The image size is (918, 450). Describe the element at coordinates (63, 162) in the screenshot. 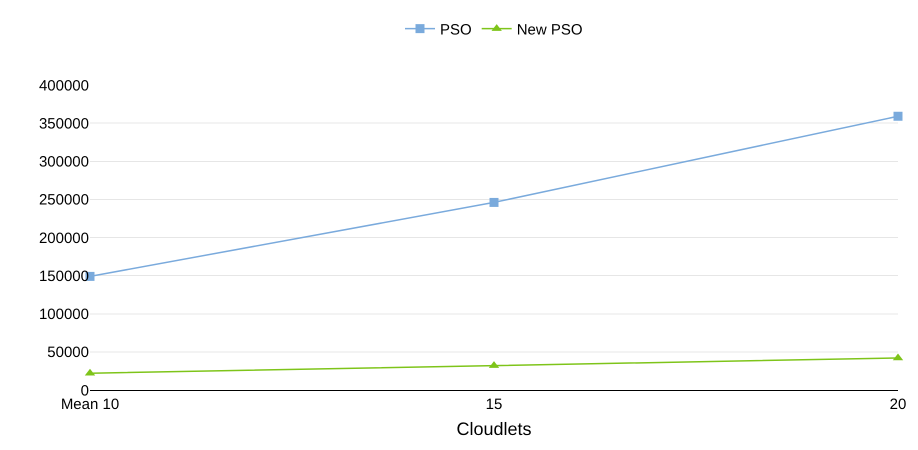

I see `y-tick-label: 300000` at that location.